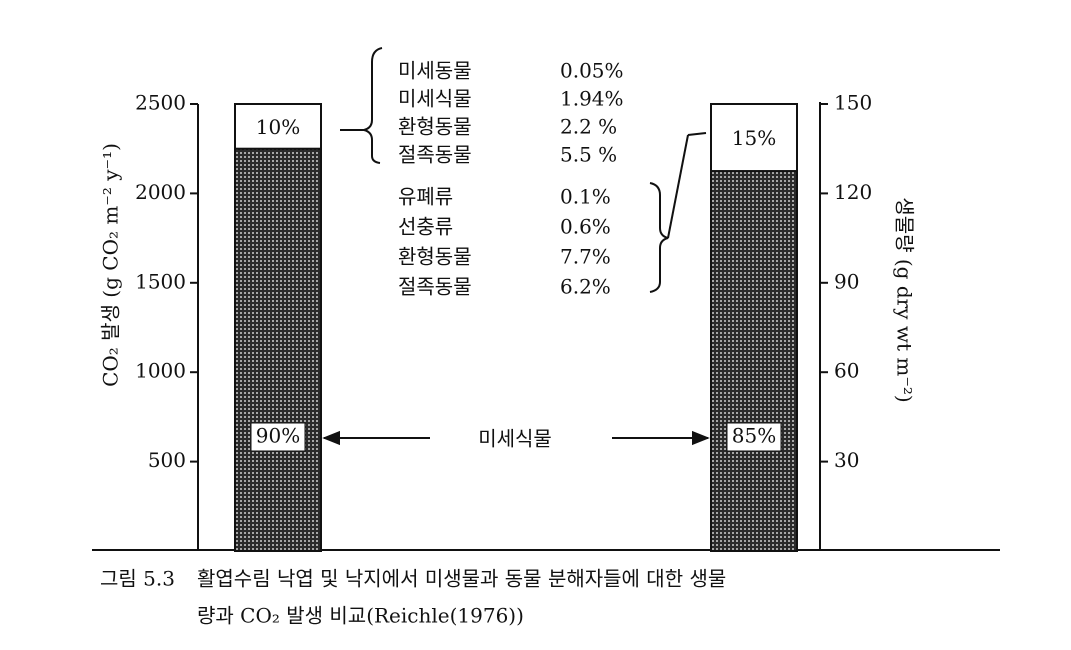 Image resolution: width=1071 pixels, height=650 pixels. I want to click on value-label: 90%, so click(278, 436).